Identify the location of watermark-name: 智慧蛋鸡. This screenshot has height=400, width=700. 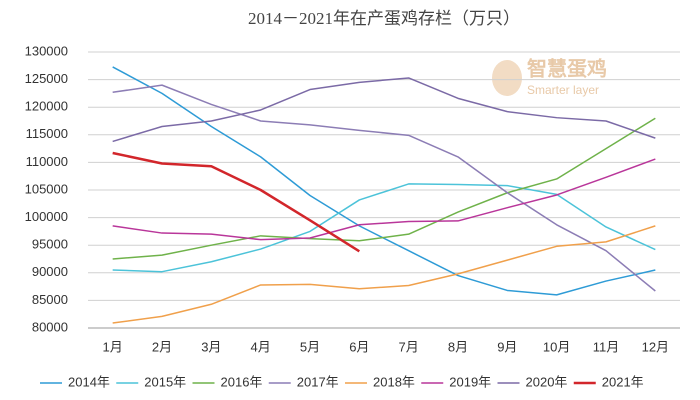
(567, 68).